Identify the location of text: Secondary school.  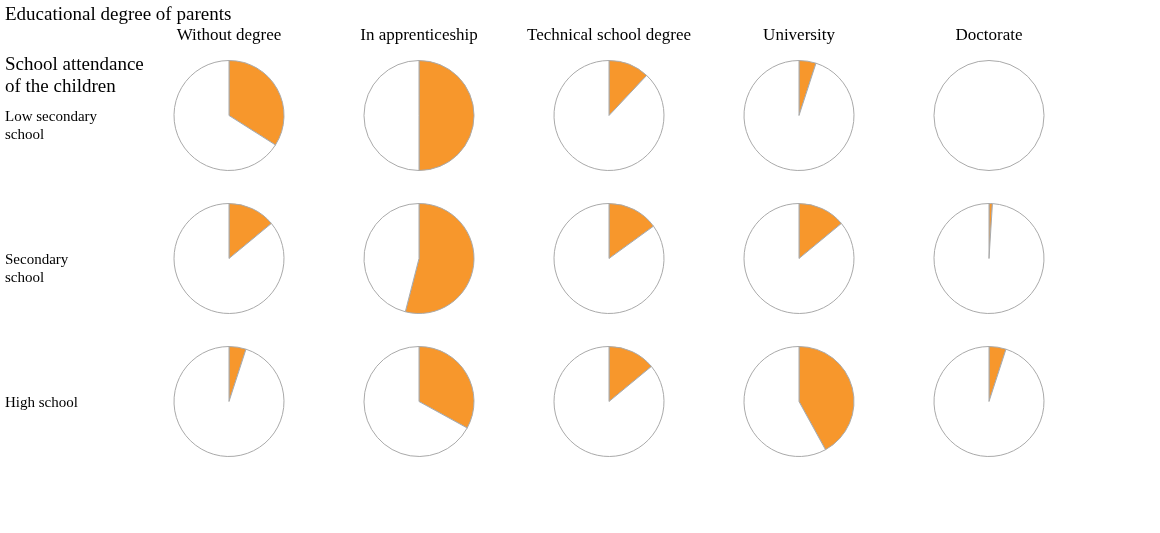
(37, 267).